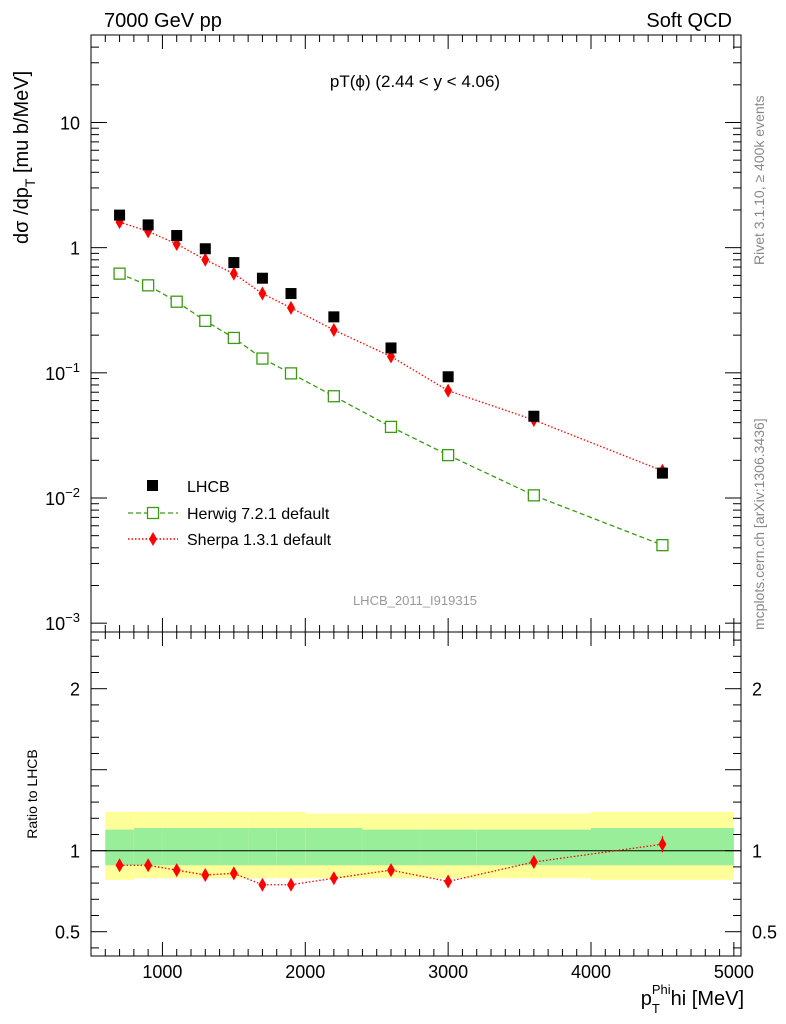 This screenshot has height=1024, width=786. Describe the element at coordinates (62, 372) in the screenshot. I see `y-tick-label: 10⁻¹` at that location.